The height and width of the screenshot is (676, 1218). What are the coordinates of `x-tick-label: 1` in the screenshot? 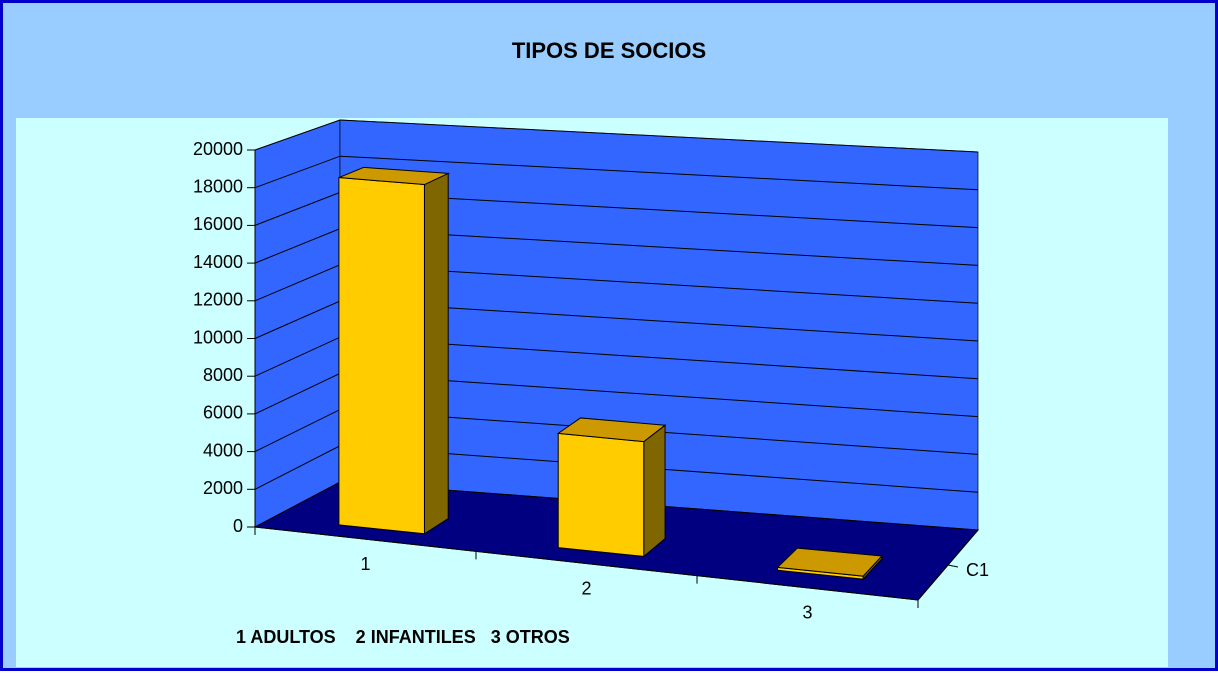 It's located at (365, 564).